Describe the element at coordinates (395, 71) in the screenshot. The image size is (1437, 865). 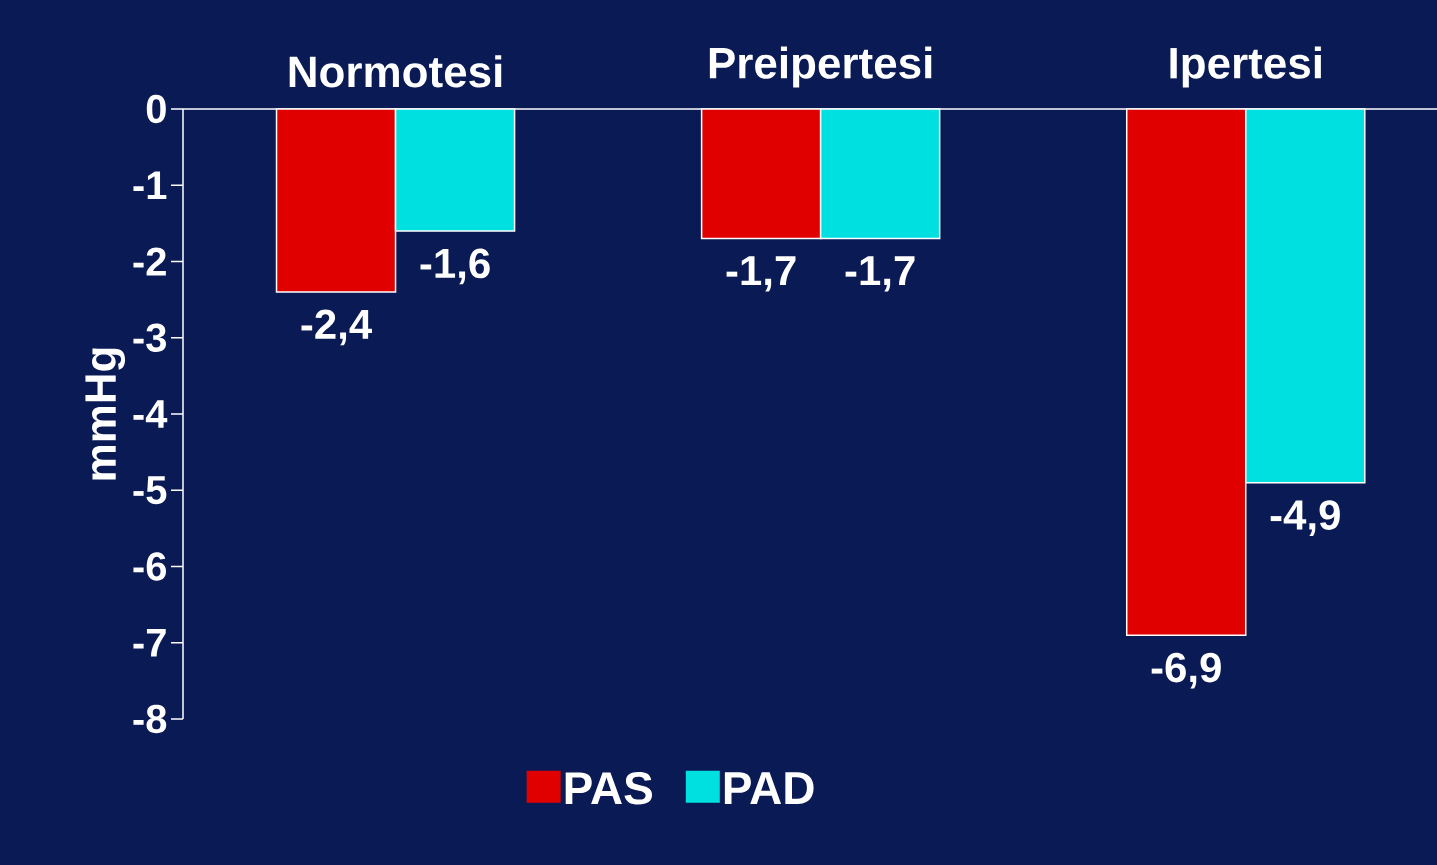
I see `x-tick-label: Normotesi` at that location.